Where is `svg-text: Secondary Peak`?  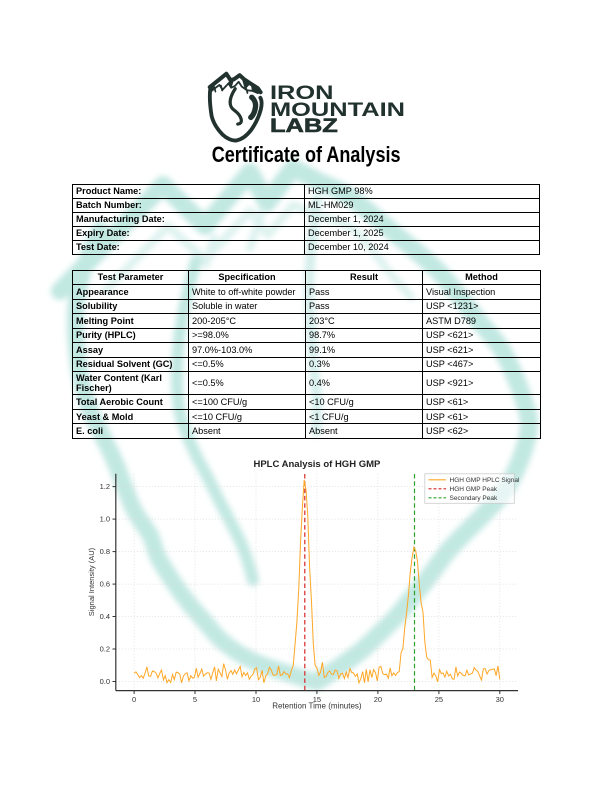
svg-text: Secondary Peak is located at coordinates (474, 498).